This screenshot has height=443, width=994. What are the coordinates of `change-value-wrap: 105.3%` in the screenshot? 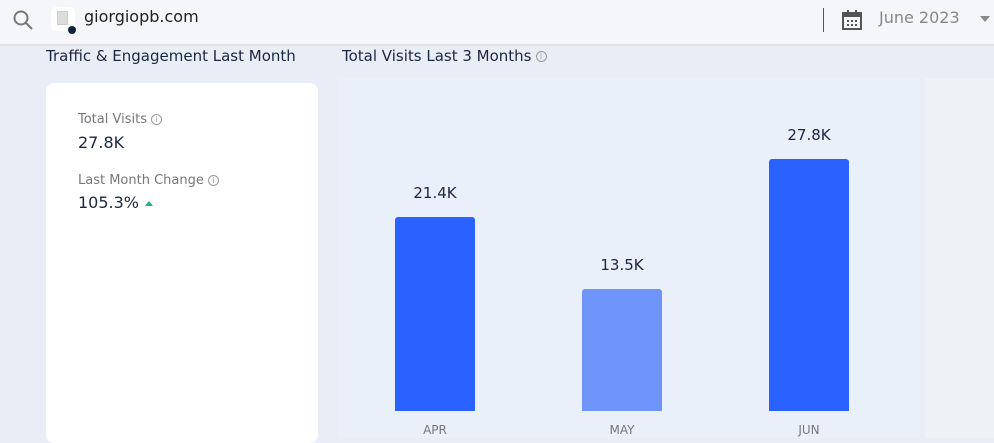 It's located at (116, 202).